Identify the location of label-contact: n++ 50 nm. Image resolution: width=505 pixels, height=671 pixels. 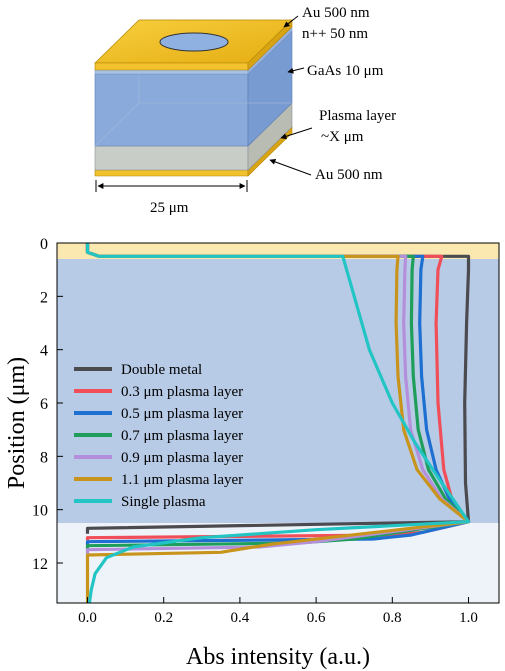
(335, 34).